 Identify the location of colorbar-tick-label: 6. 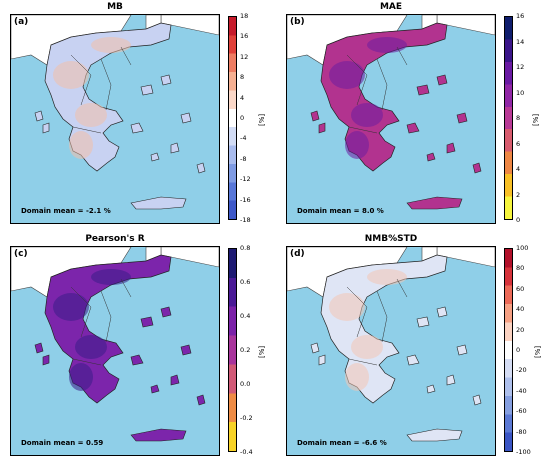
(518, 143).